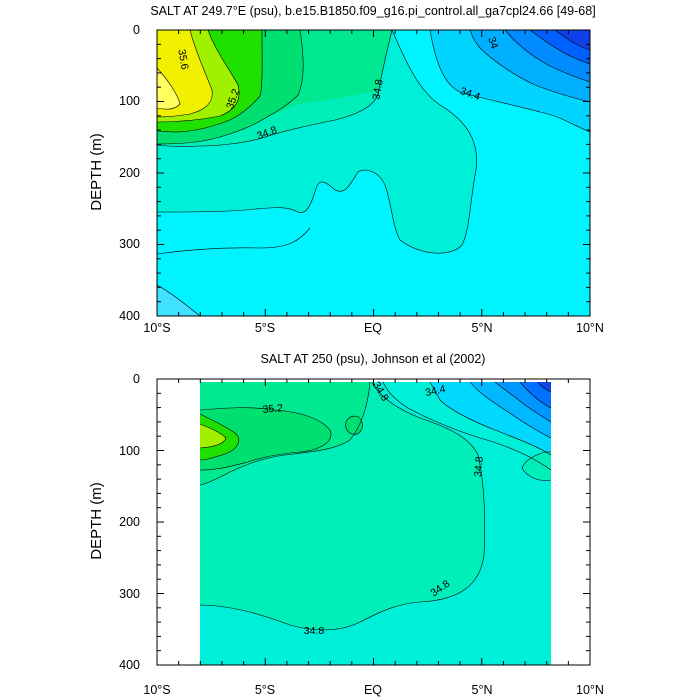 Image resolution: width=700 pixels, height=700 pixels. What do you see at coordinates (129, 451) in the screenshot?
I see `bottom-y-tick-label: 100` at bounding box center [129, 451].